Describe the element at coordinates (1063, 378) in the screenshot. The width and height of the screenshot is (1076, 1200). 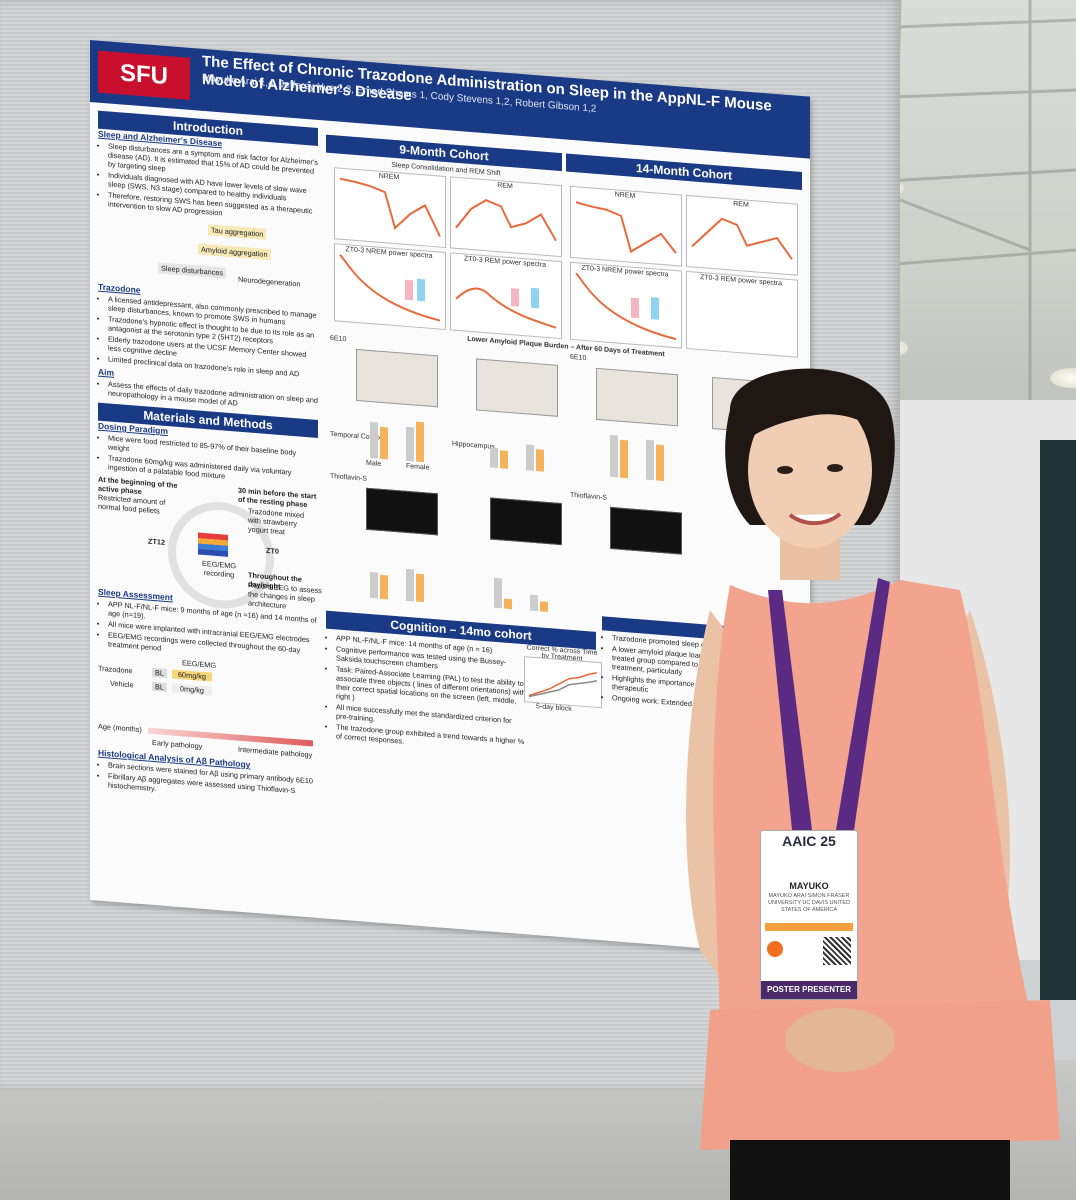
I see `ceiling-light` at that location.